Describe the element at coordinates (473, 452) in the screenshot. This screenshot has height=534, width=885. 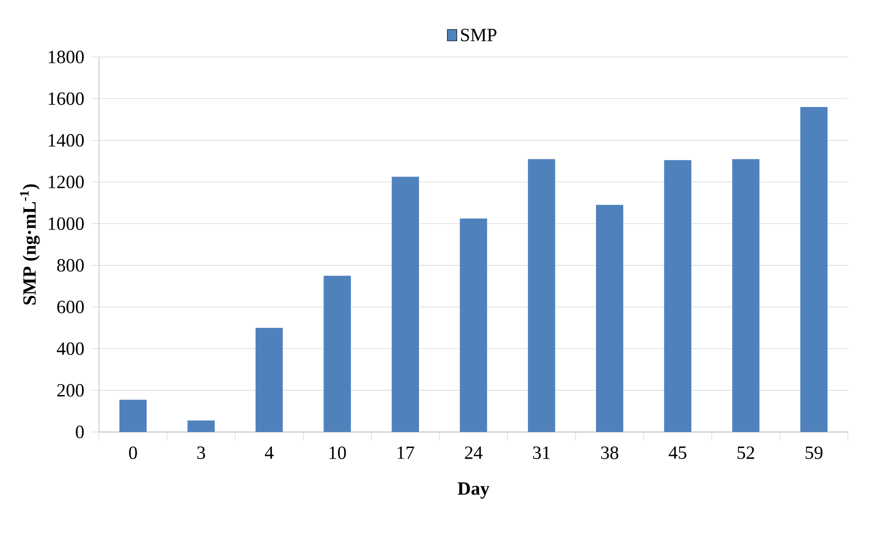
I see `x-tick-label: 24` at that location.